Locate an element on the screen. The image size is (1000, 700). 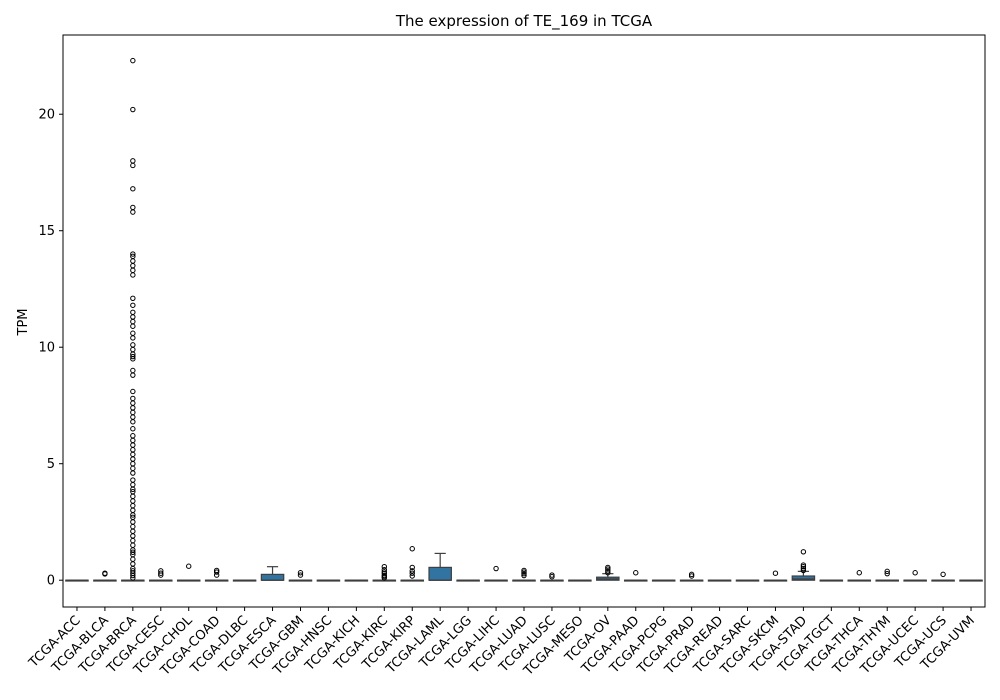
y-axis-label: TPM is located at coordinates (23, 323).